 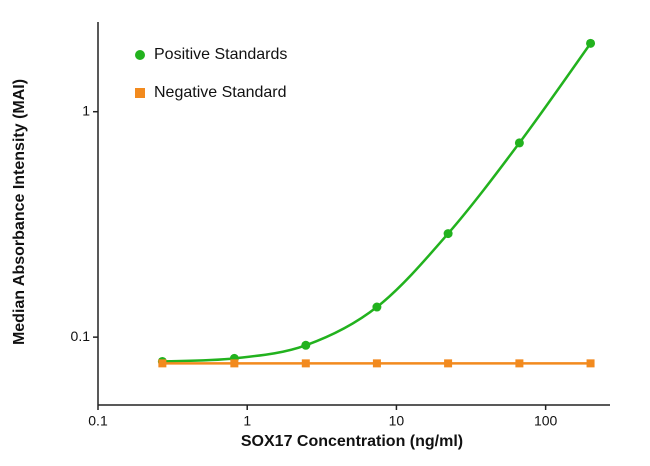 I want to click on x-axis-title: SOX17 Concentration (ng/ml), so click(x=352, y=441).